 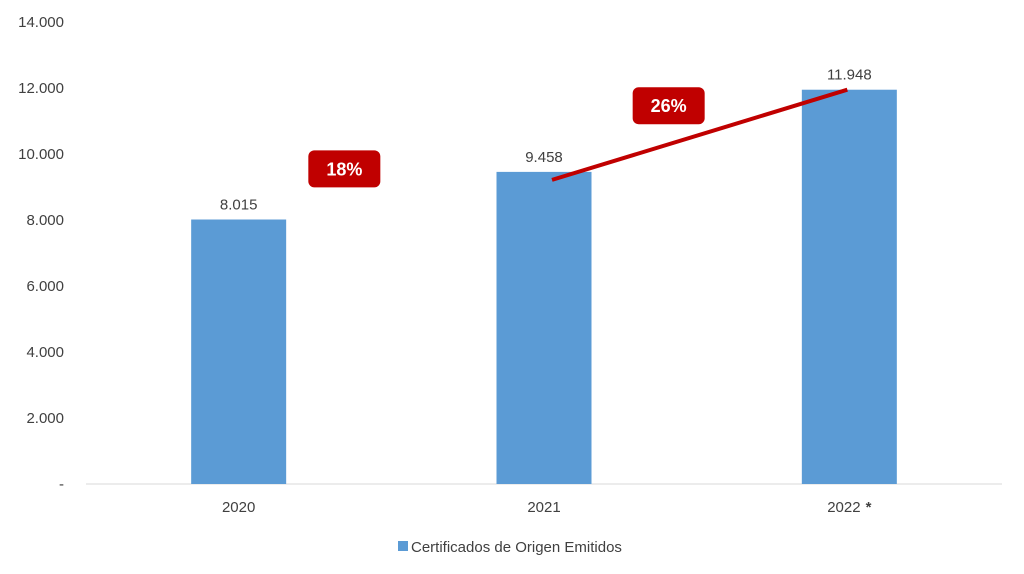 I want to click on legend-swatch, so click(x=403, y=546).